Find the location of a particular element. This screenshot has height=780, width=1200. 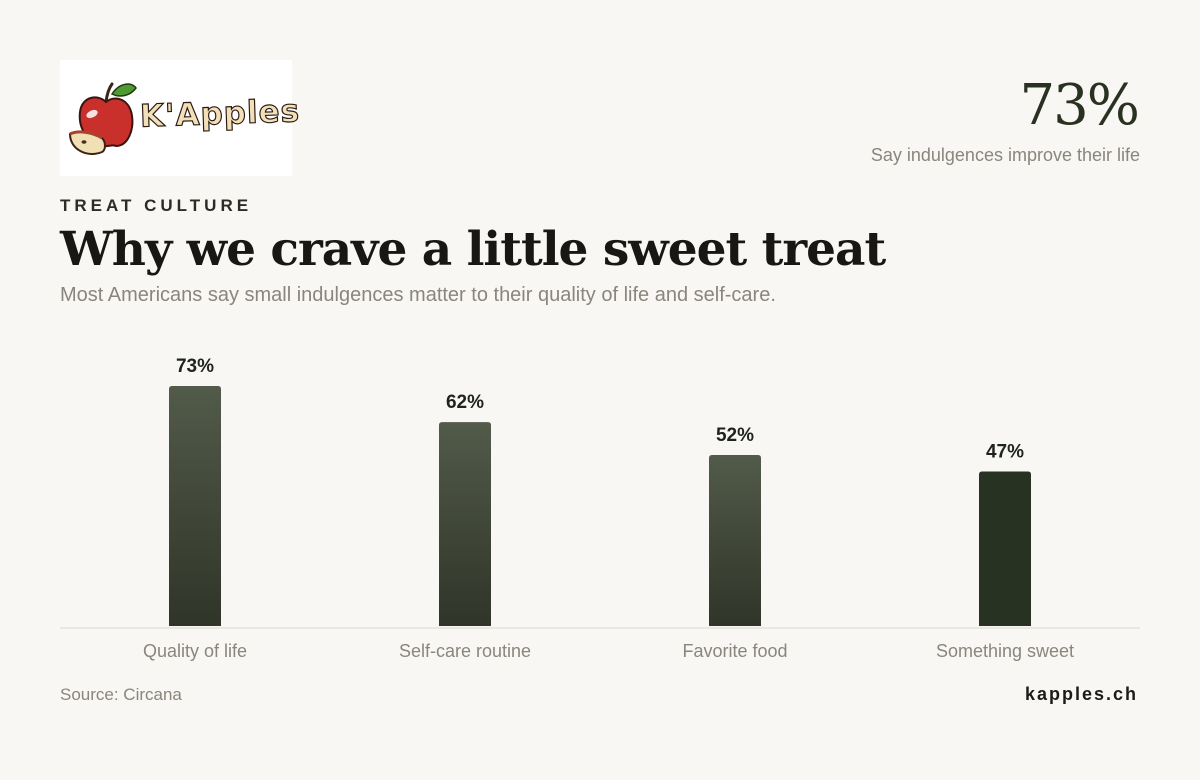

logo-wordmark: K'Apples is located at coordinates (220, 114).